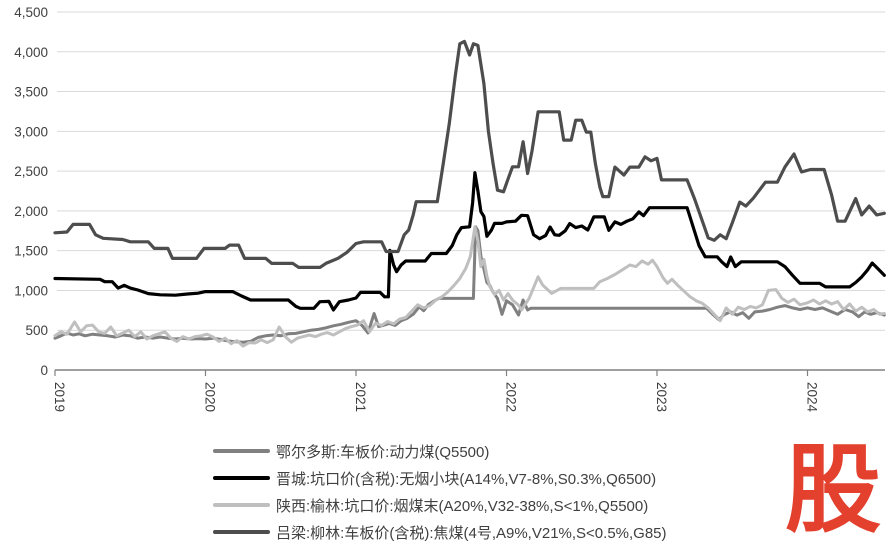 The height and width of the screenshot is (547, 891). Describe the element at coordinates (833, 490) in the screenshot. I see `stock-logo: 股` at that location.